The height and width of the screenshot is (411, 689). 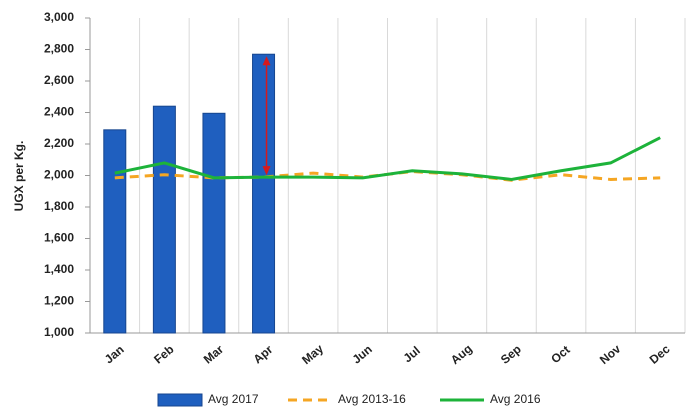 What do you see at coordinates (560, 355) in the screenshot?
I see `x-tick-label: Oct` at bounding box center [560, 355].